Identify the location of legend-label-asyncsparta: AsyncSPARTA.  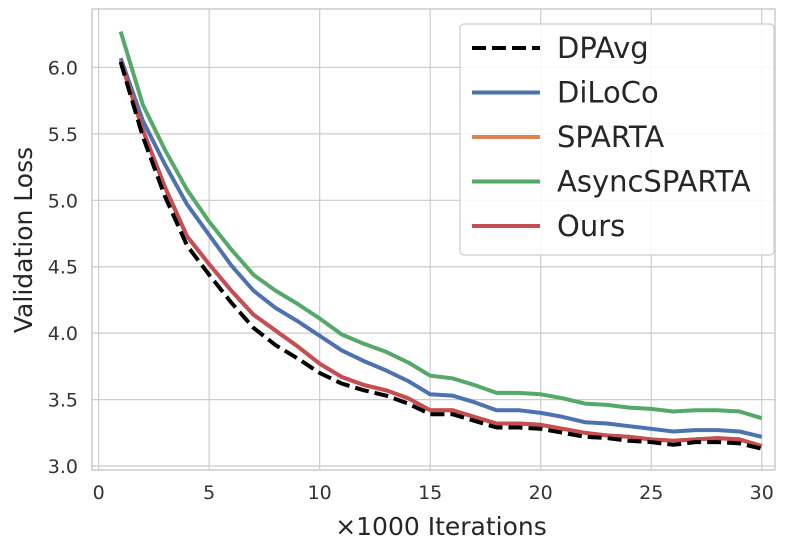
(654, 182).